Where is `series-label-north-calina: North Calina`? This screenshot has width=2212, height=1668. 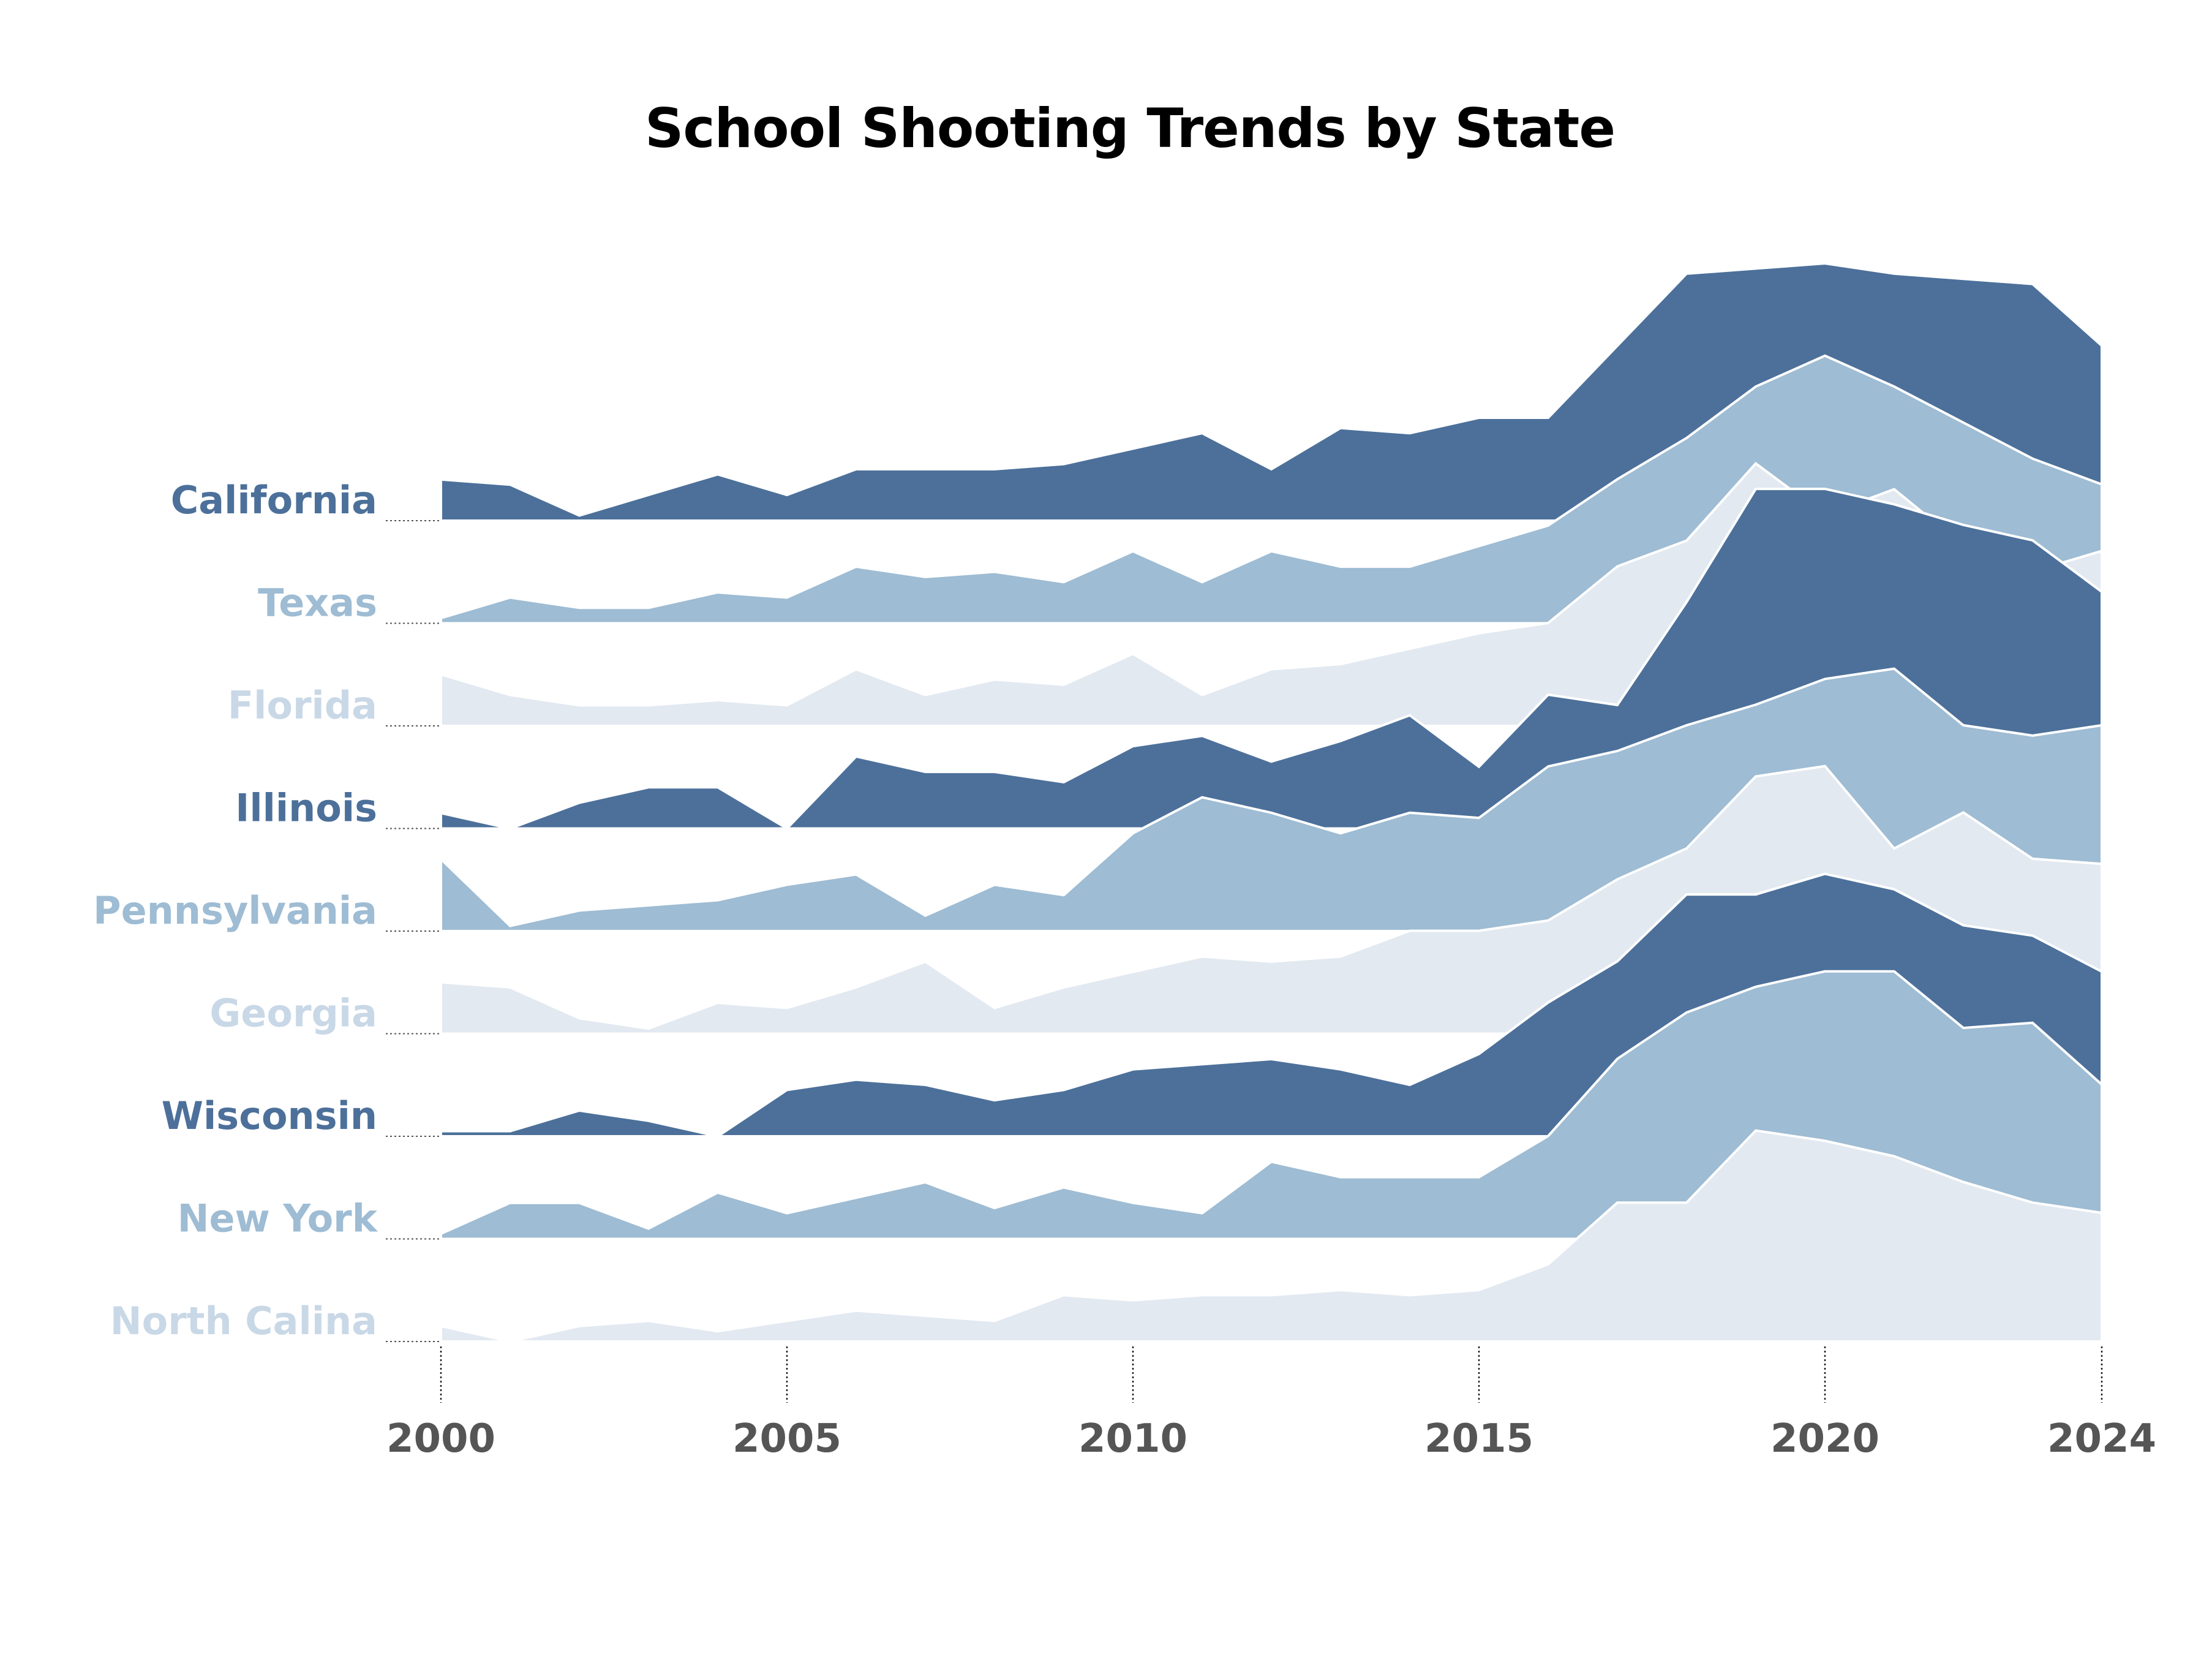 series-label-north-calina: North Calina is located at coordinates (243, 1321).